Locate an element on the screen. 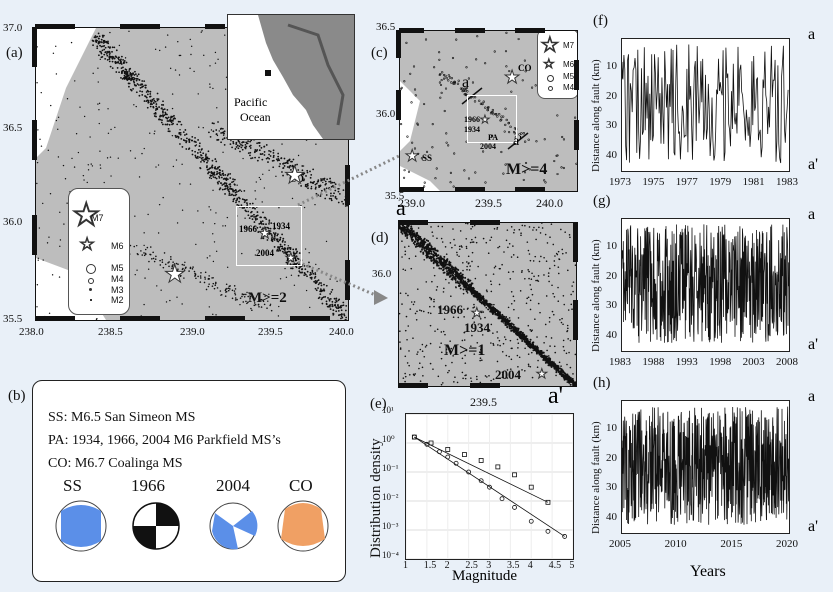  ts-f-xtick-4: 1981 is located at coordinates (753, 182).